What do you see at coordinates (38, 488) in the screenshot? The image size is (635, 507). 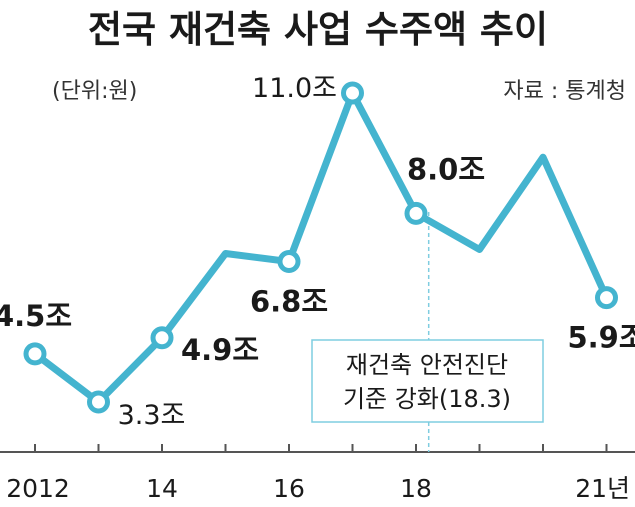 I see `x-tick-label: 2012` at bounding box center [38, 488].